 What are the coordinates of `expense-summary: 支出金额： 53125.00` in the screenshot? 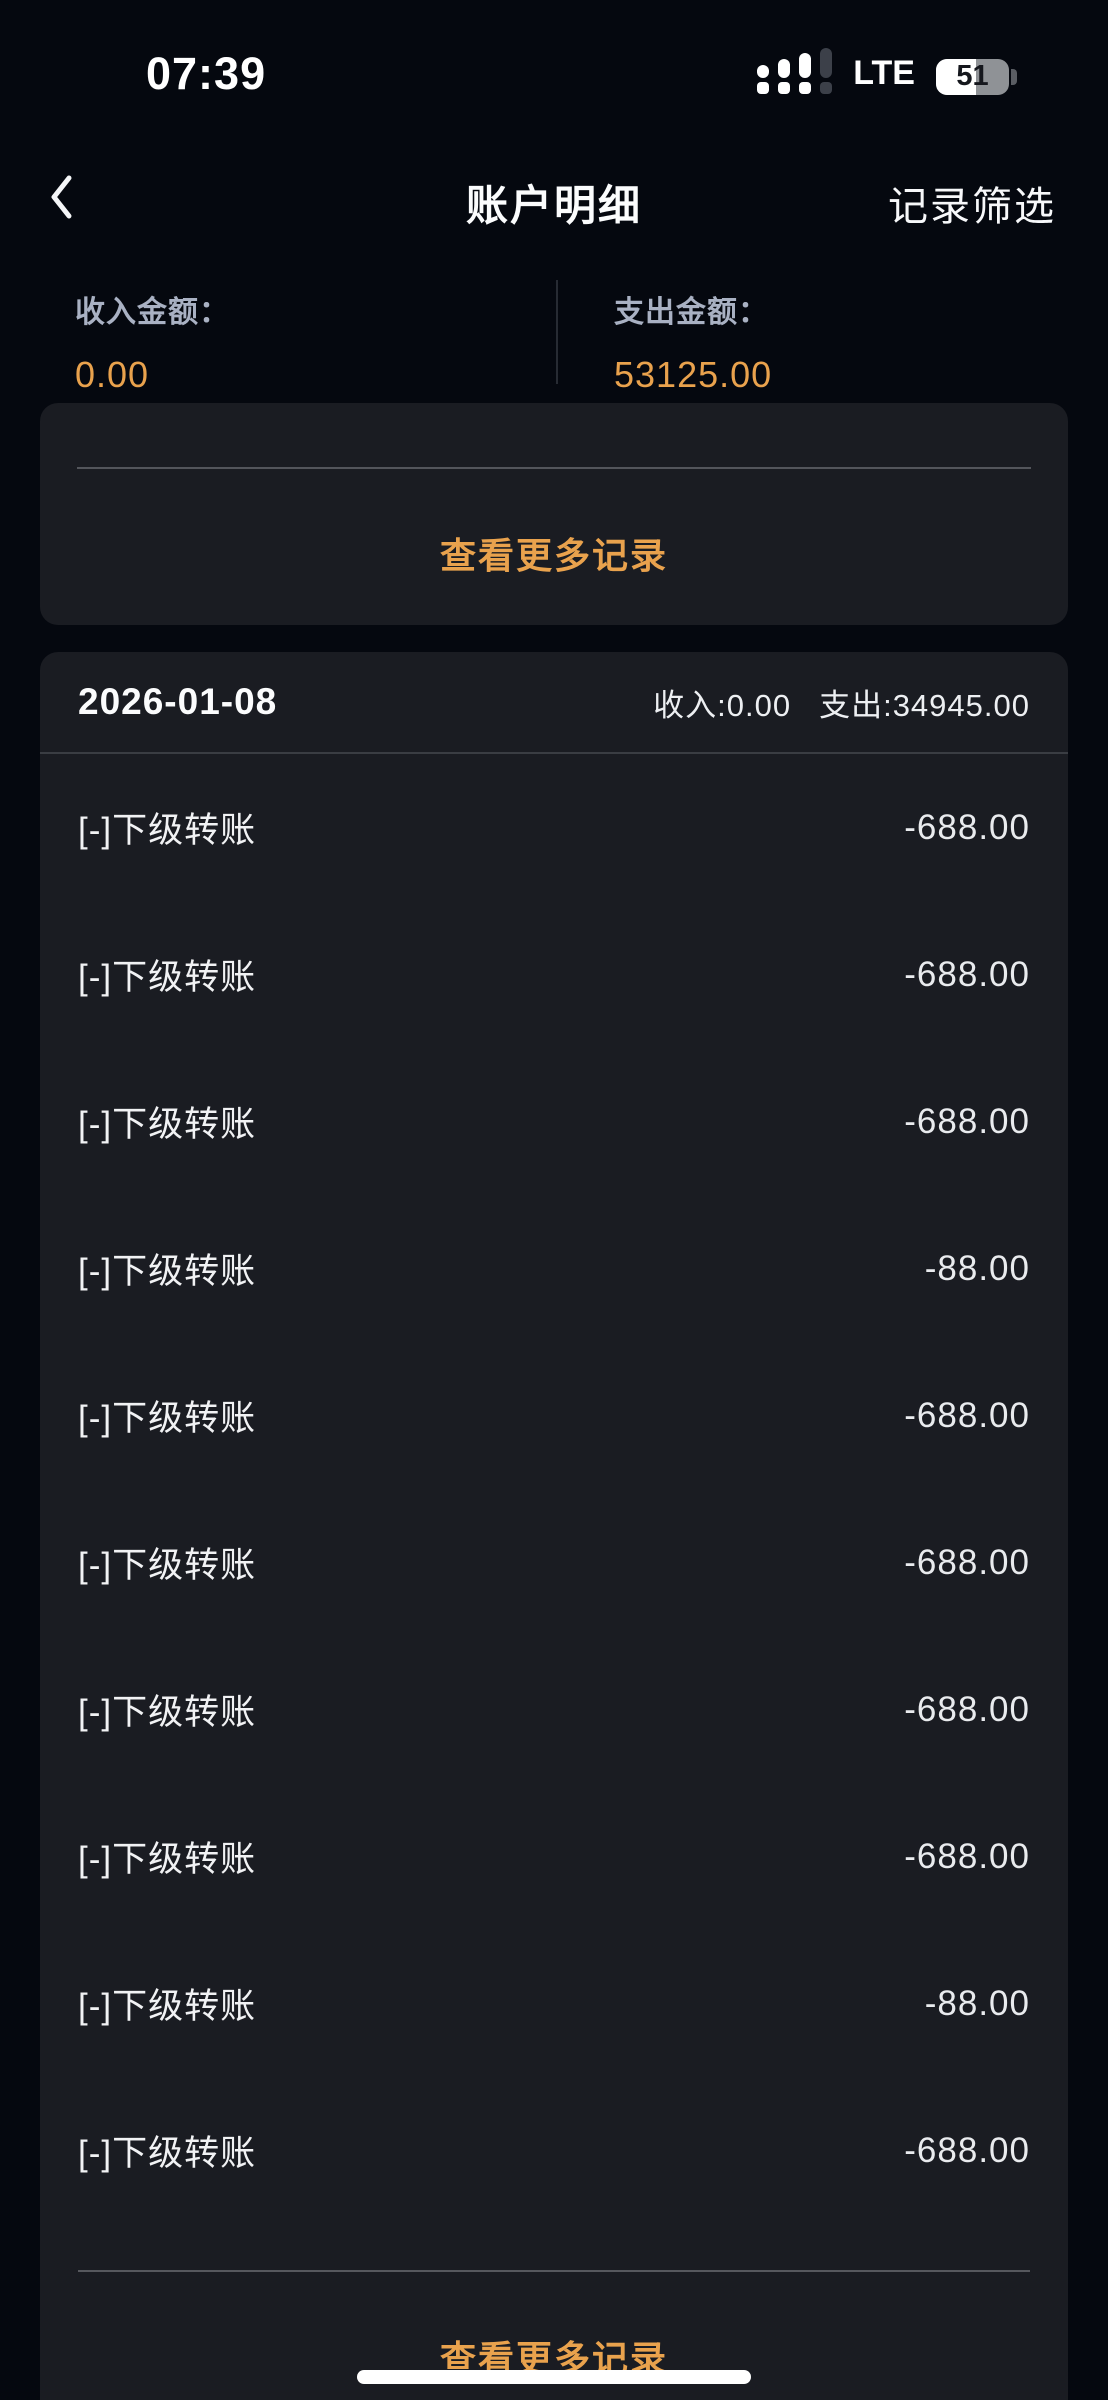 It's located at (693, 341).